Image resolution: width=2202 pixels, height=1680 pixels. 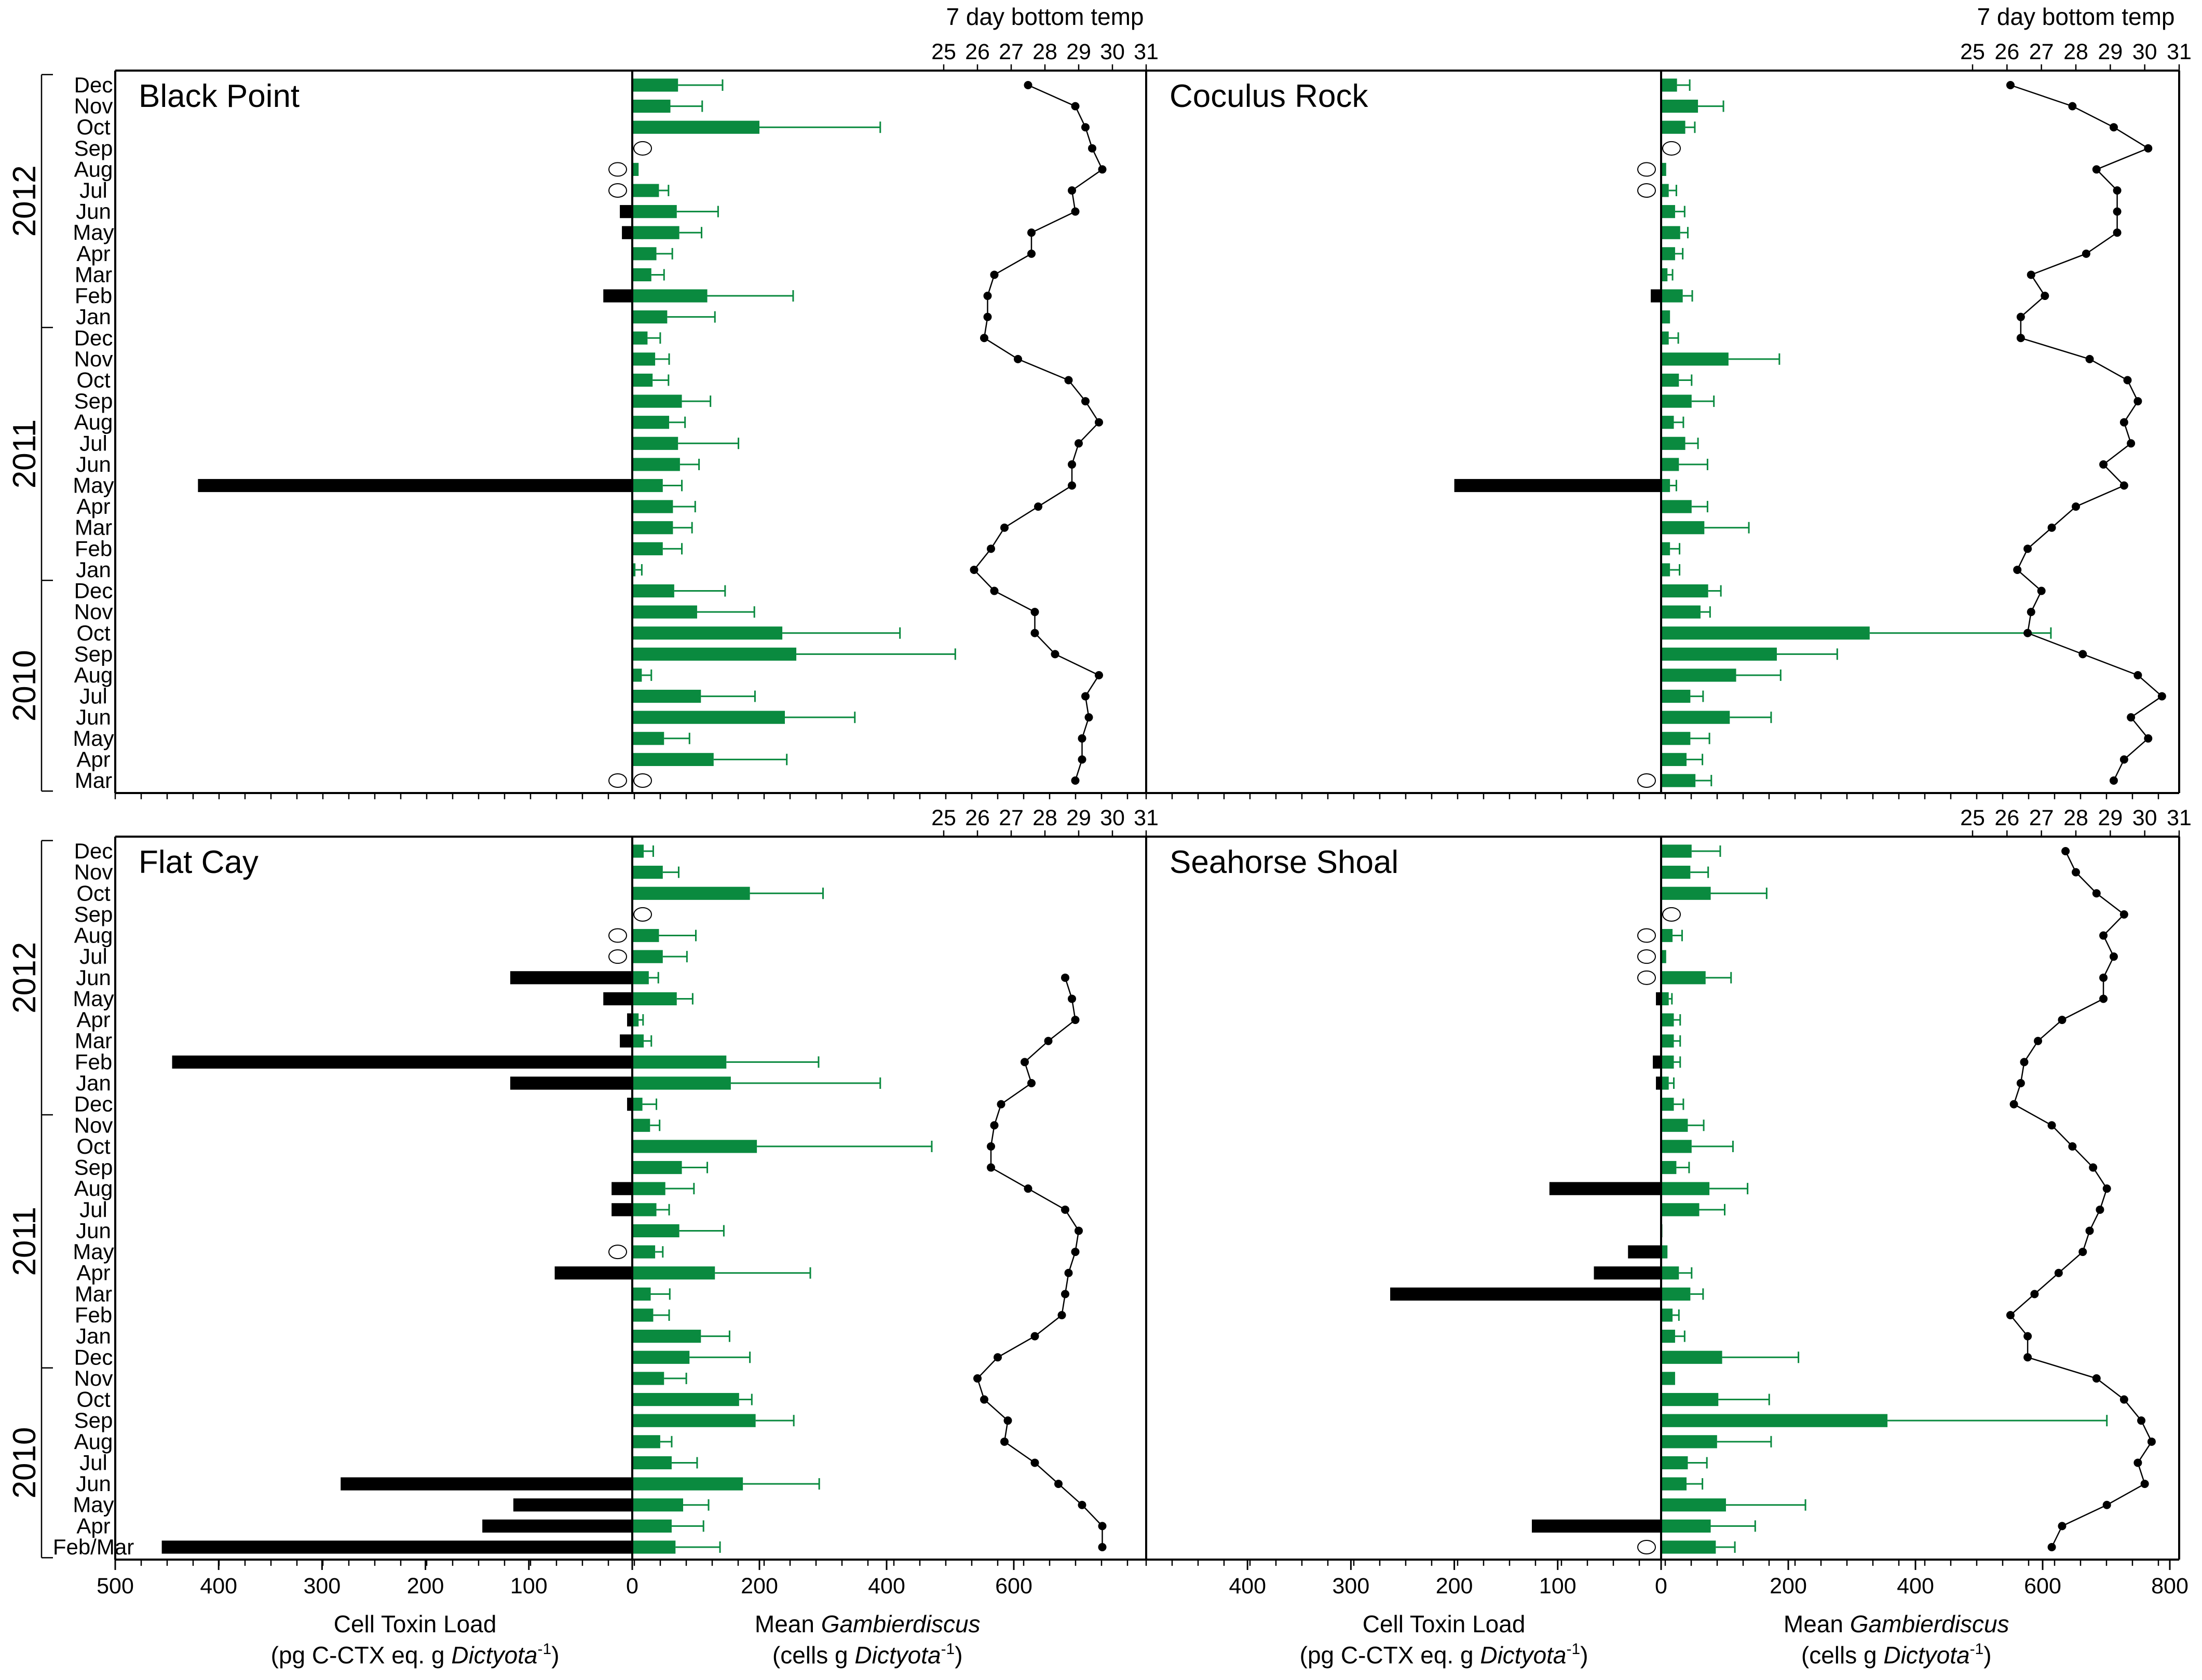 I want to click on month-label: Jan, so click(x=93, y=317).